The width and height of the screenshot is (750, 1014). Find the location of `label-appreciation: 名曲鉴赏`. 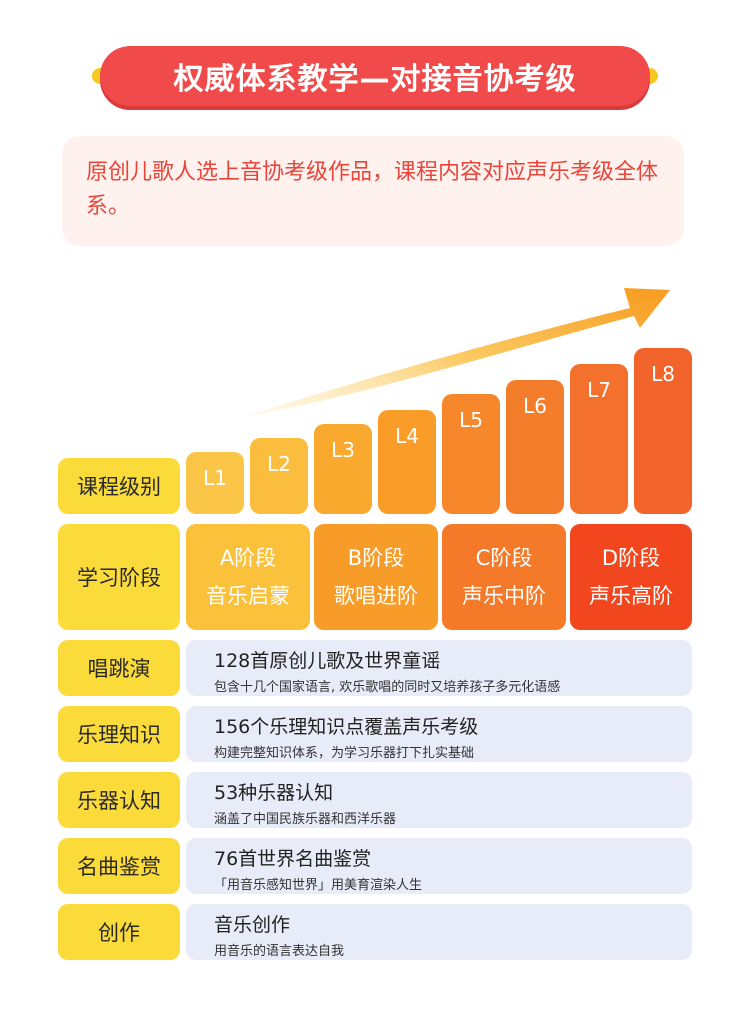

label-appreciation: 名曲鉴赏 is located at coordinates (119, 866).